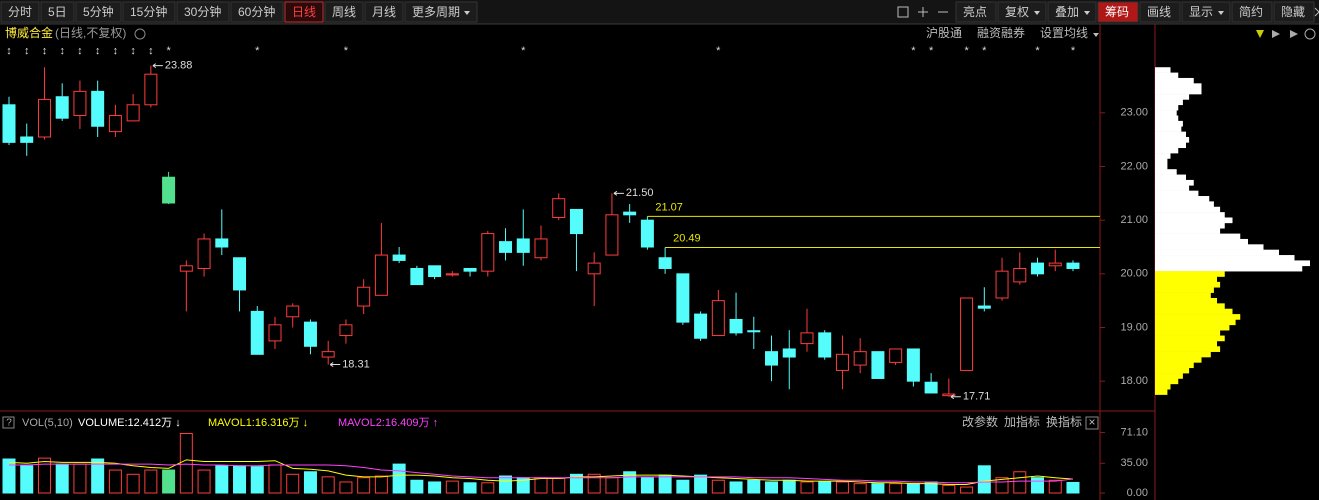  I want to click on chip-panel-icons, so click(1286, 34).